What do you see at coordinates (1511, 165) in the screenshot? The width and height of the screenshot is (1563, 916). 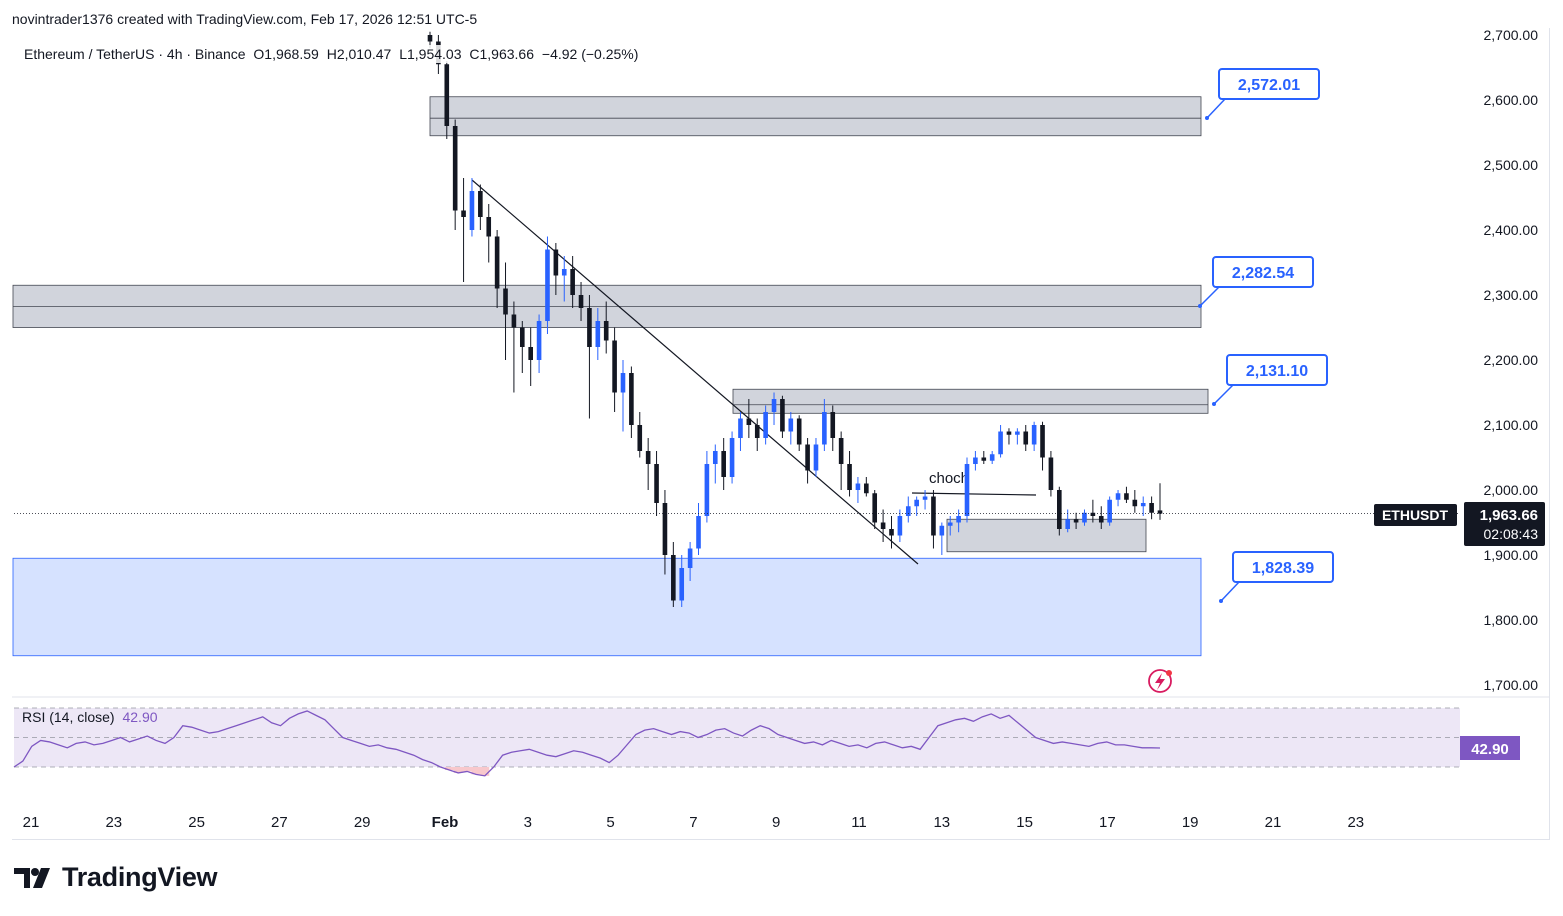 I see `y-axis-tick: 2,500.00` at bounding box center [1511, 165].